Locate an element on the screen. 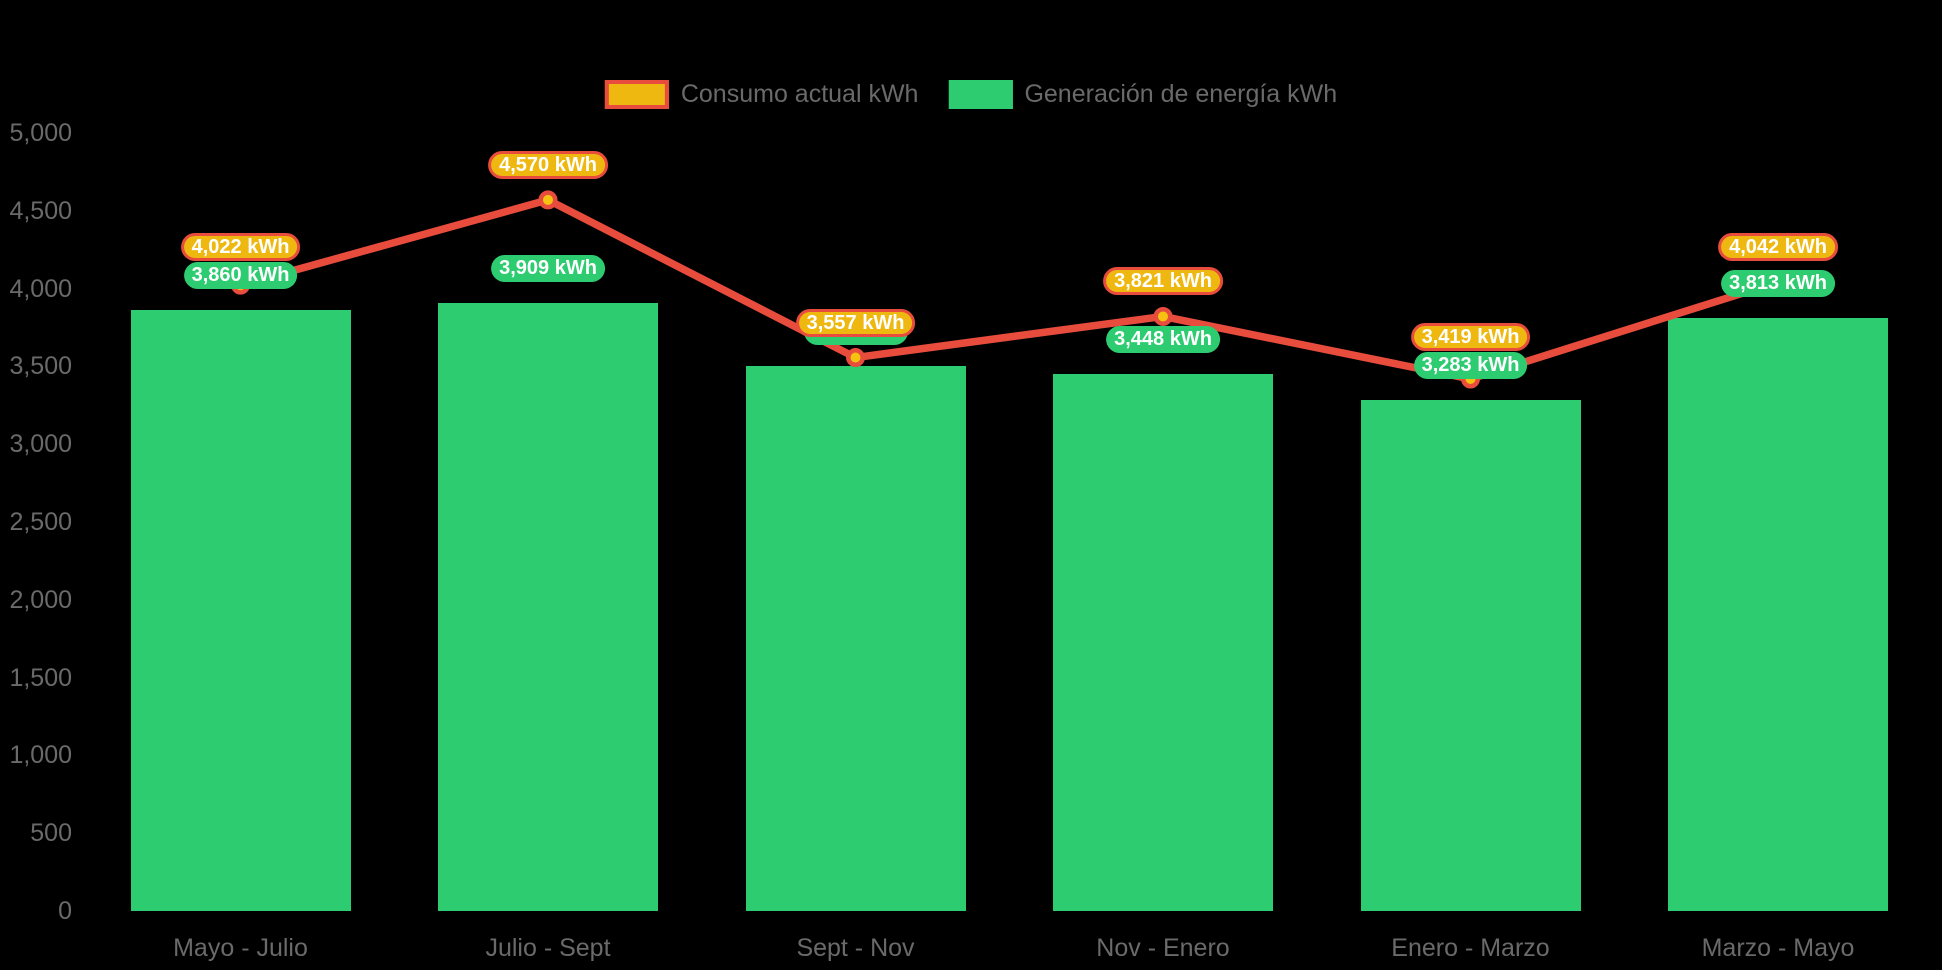  generation-value-badge: 3,860 kWh is located at coordinates (240, 276).